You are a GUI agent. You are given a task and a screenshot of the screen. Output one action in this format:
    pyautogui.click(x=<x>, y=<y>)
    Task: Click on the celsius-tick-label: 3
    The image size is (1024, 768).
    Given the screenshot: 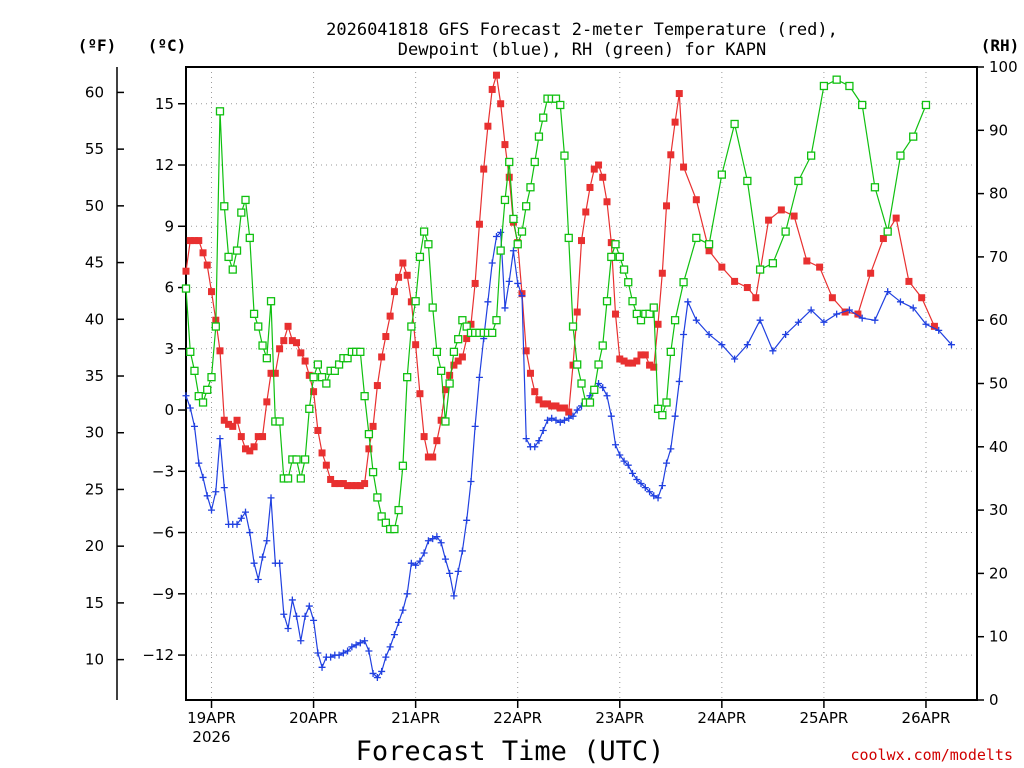 What is the action you would take?
    pyautogui.click(x=169, y=349)
    